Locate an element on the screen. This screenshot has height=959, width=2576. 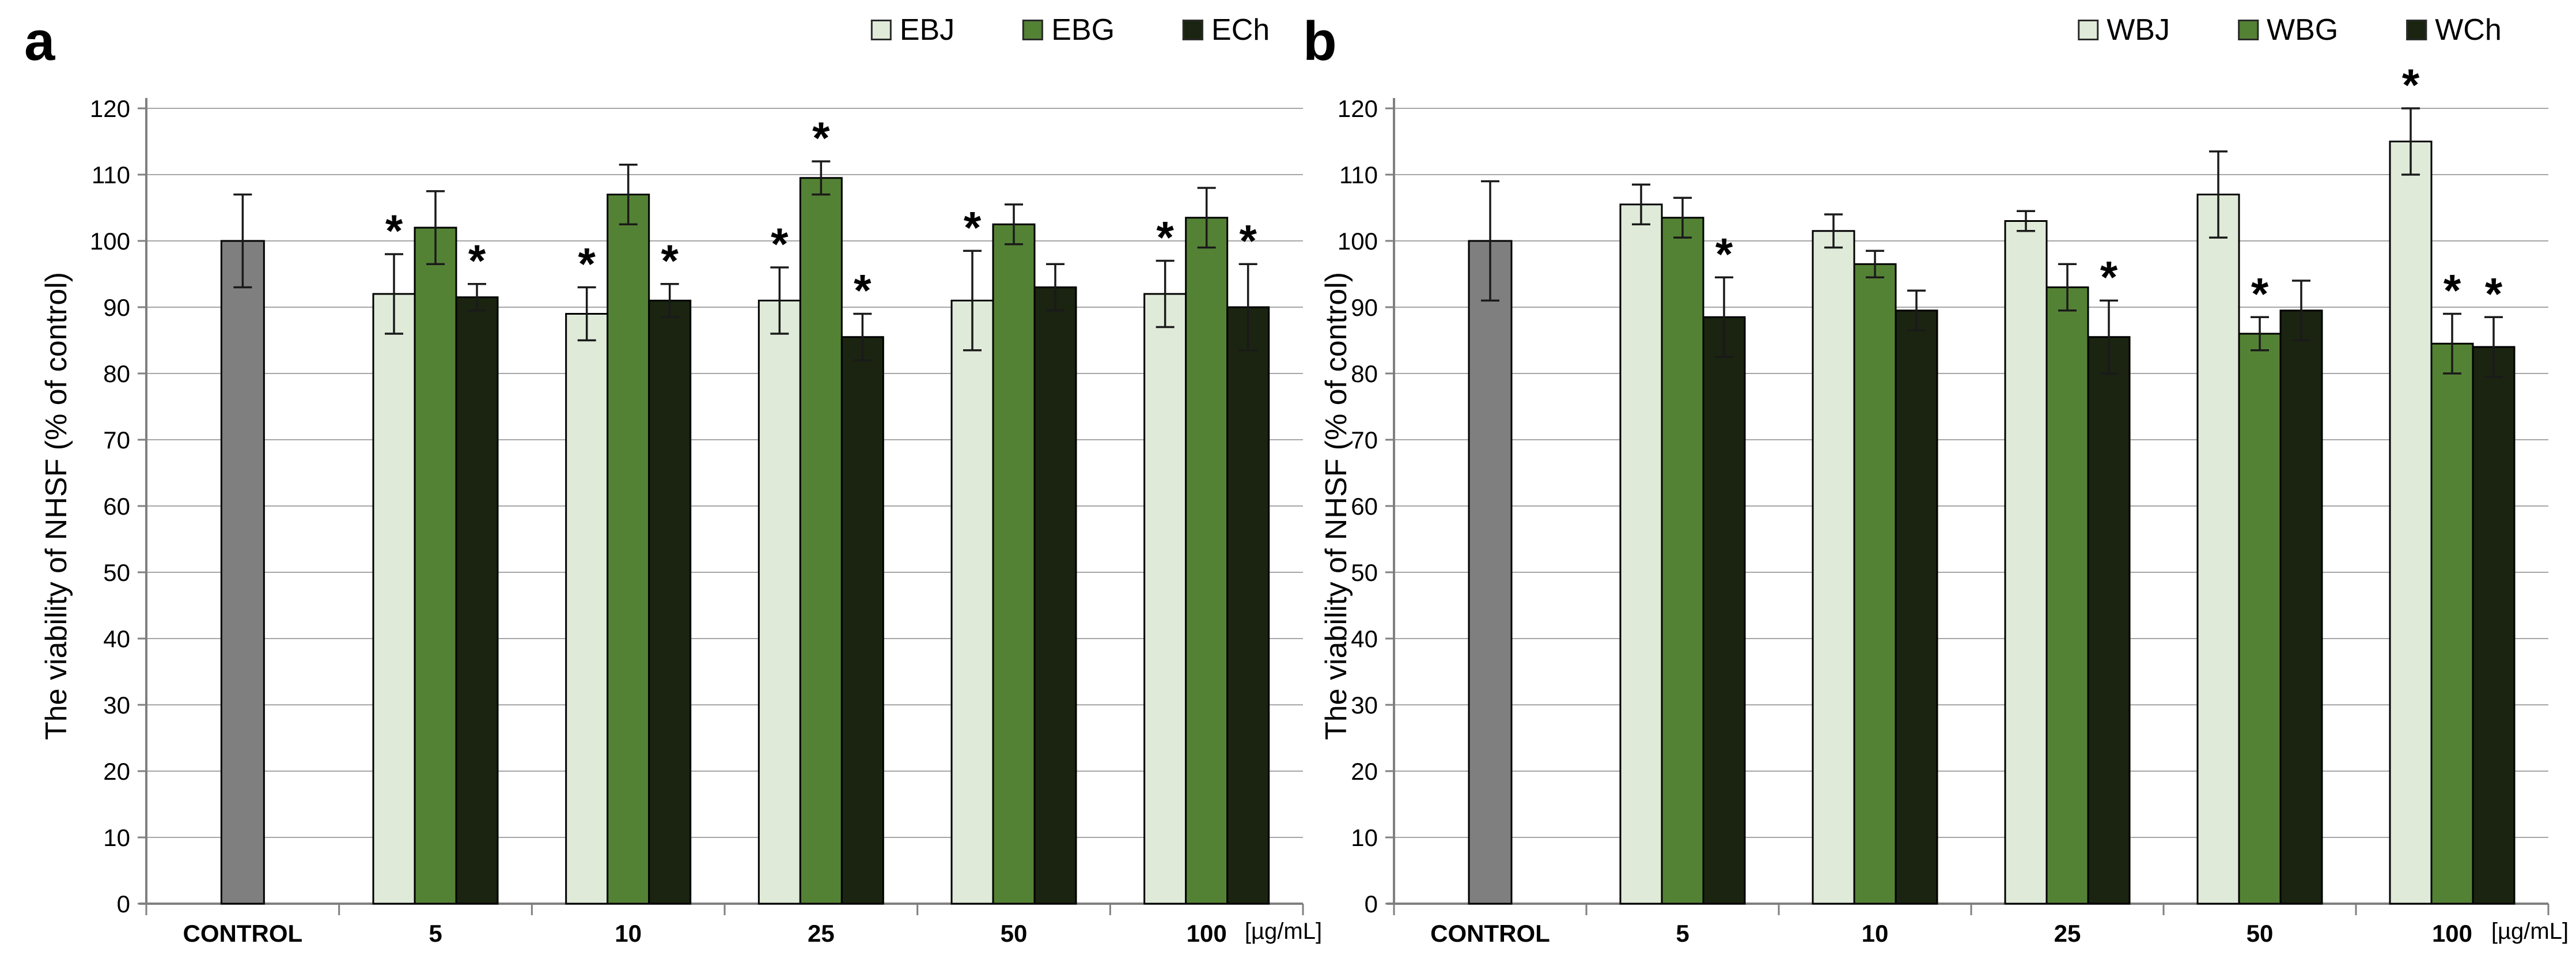
significance-marker-b-WCh-25: * is located at coordinates (2109, 277).